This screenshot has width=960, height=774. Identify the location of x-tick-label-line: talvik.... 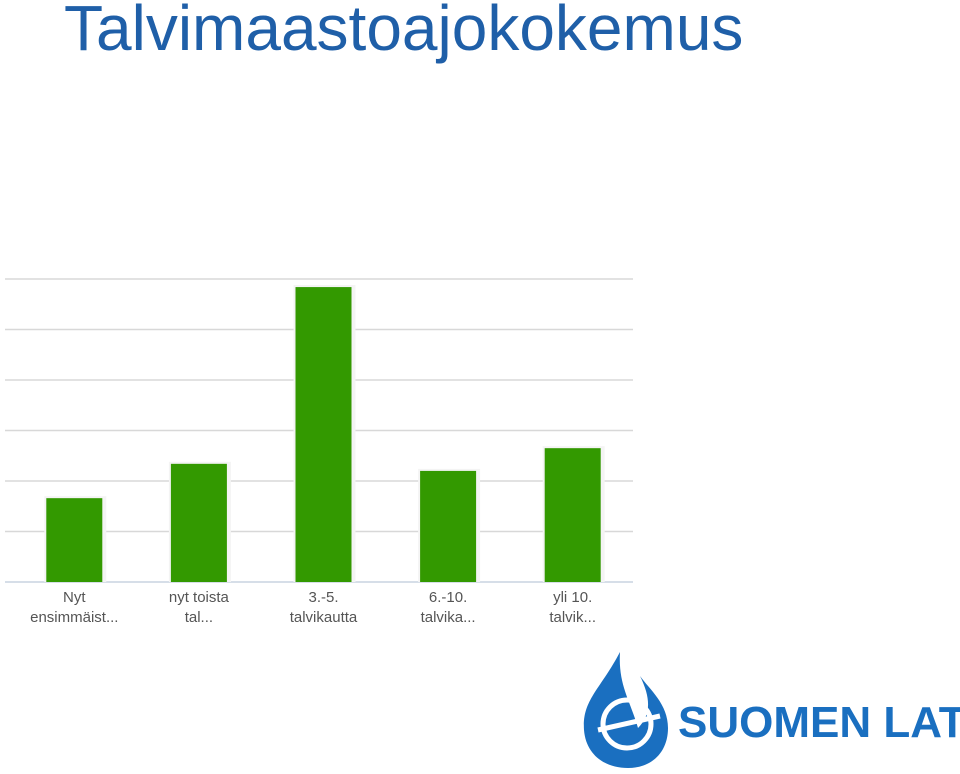
(572, 617).